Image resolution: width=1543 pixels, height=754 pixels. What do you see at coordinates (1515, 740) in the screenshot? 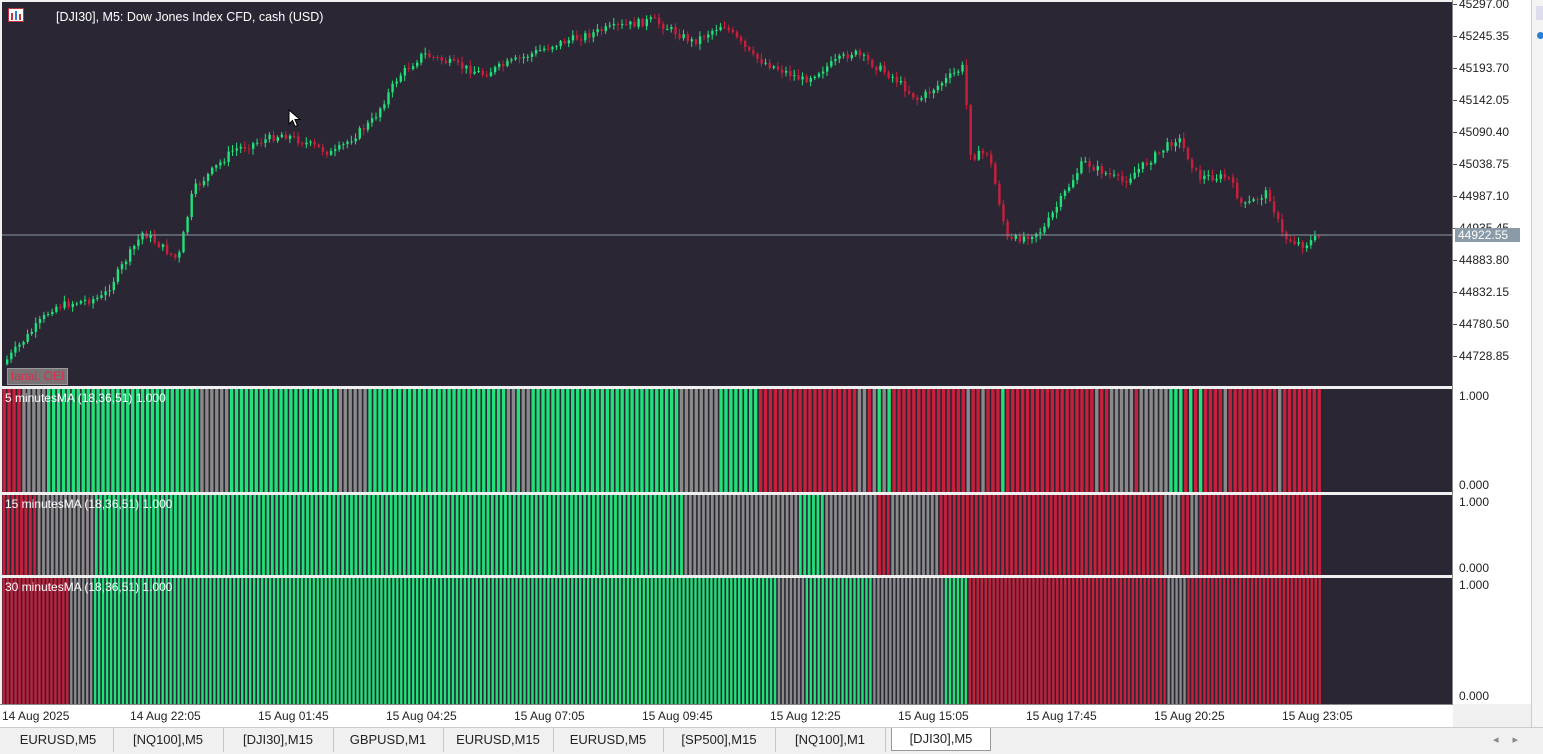
I see `tab-next-icon: ▸` at bounding box center [1515, 740].